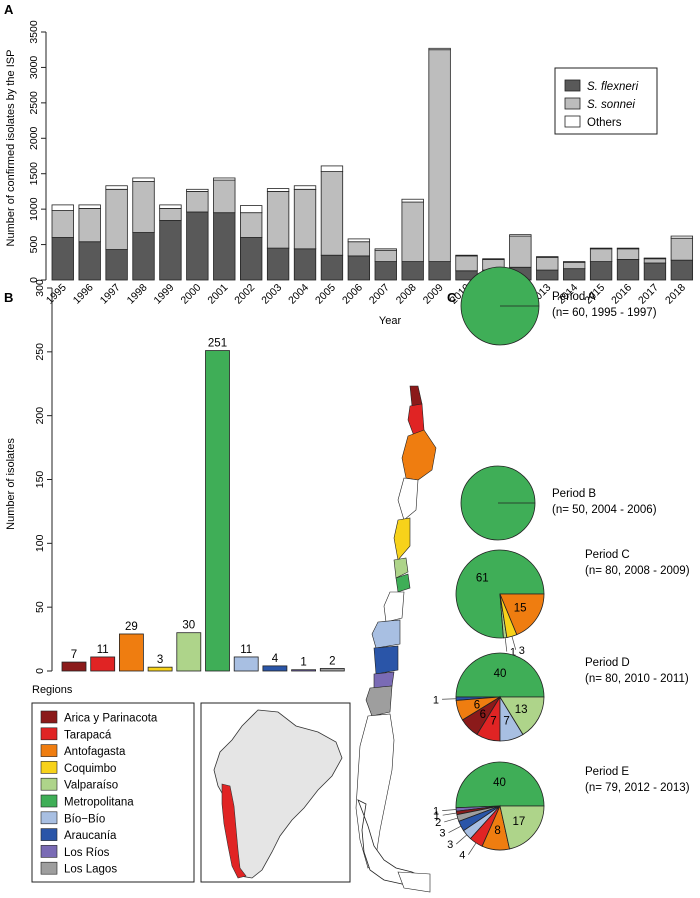 This screenshot has width=700, height=898. I want to click on bar-s-sonnei-1999, so click(170, 214).